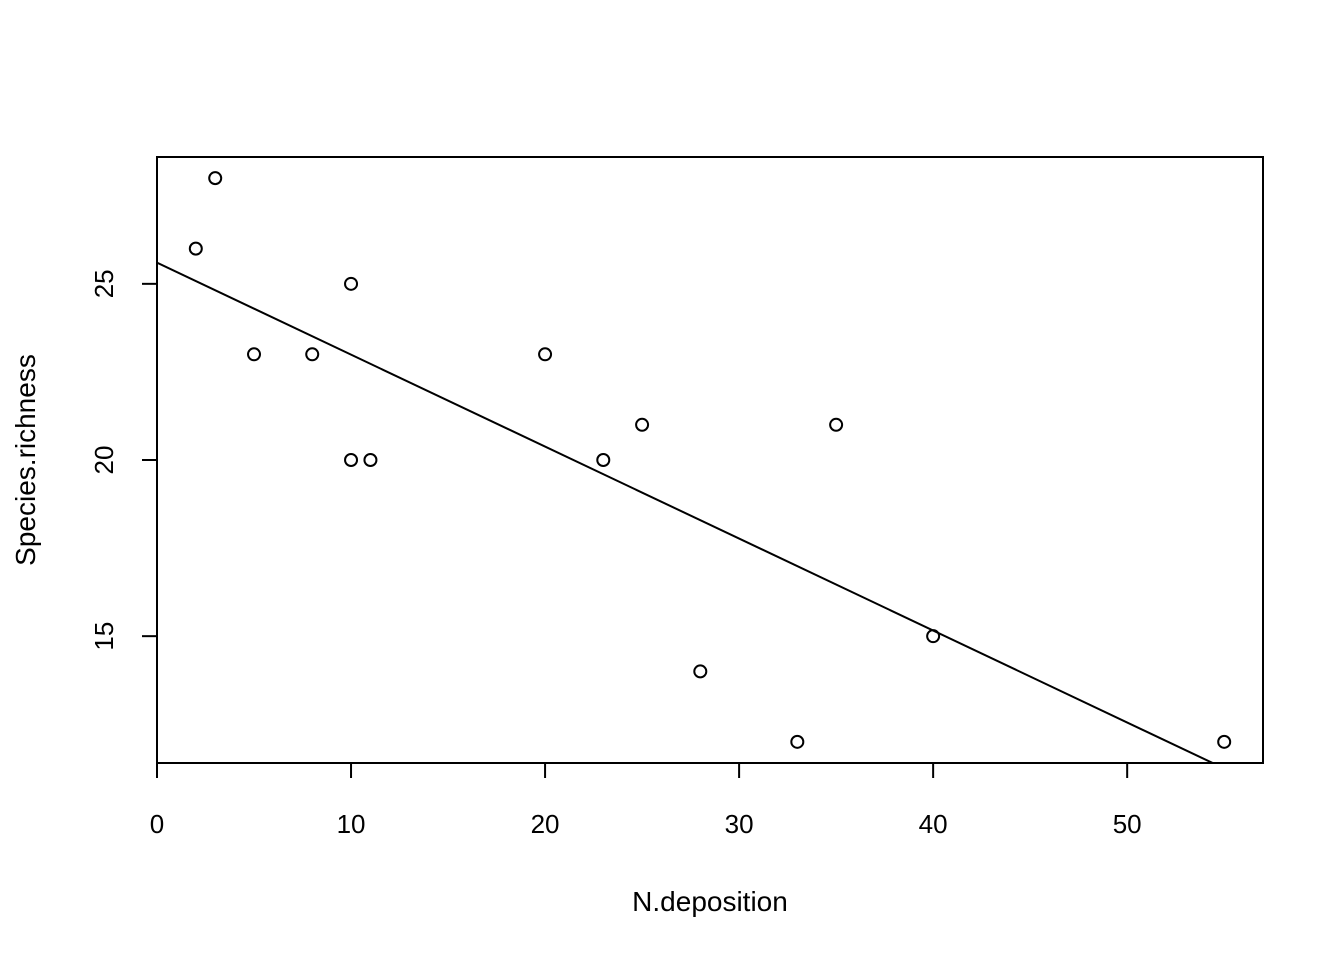 Image resolution: width=1344 pixels, height=960 pixels. Describe the element at coordinates (104, 283) in the screenshot. I see `y-tick-label: 25` at that location.